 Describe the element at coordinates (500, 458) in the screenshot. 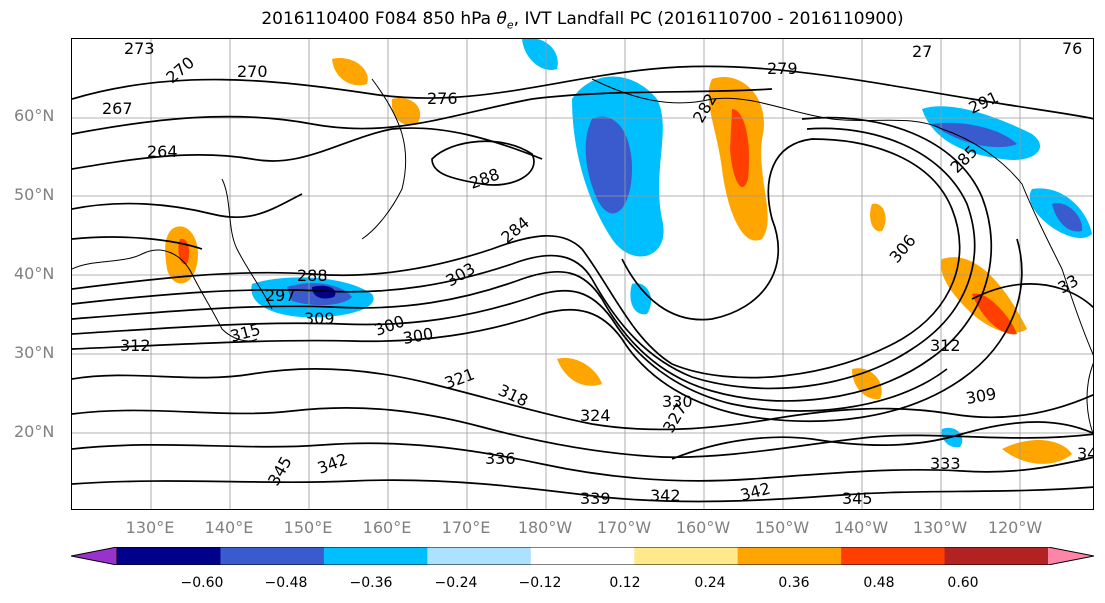

I see `contour-label: 336` at that location.